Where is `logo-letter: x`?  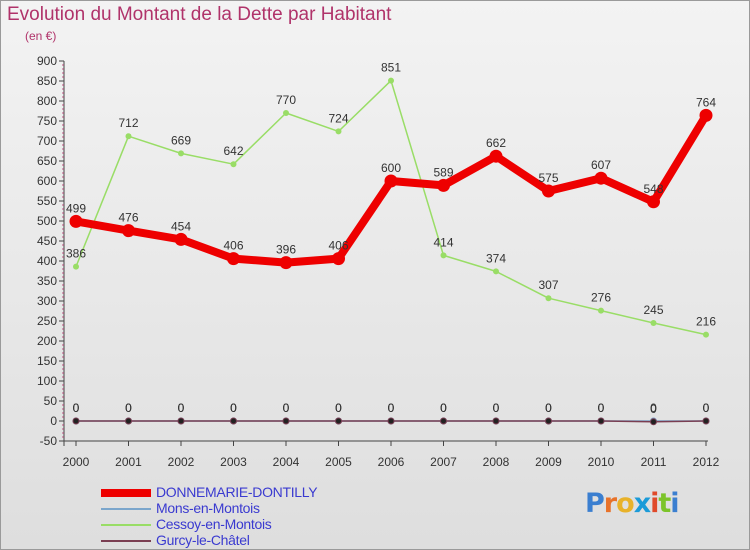 logo-letter: x is located at coordinates (642, 503).